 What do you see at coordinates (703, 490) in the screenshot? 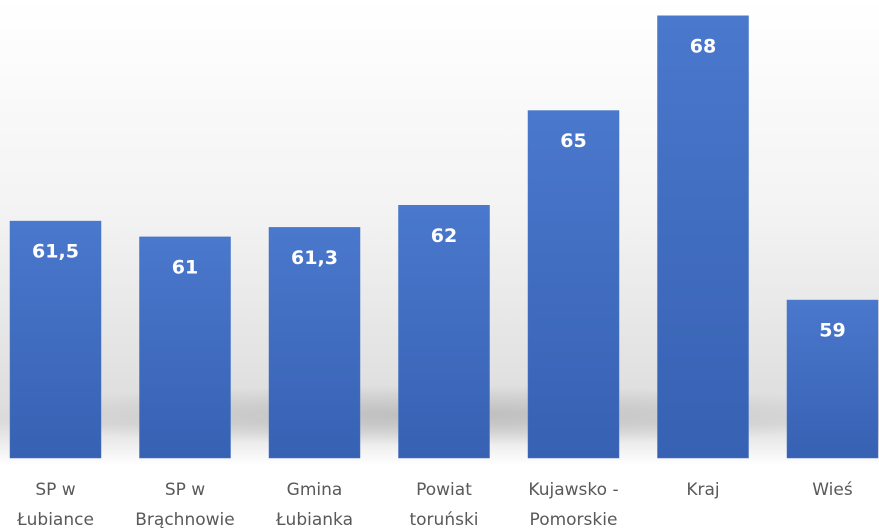
I see `category-label: Kraj` at bounding box center [703, 490].